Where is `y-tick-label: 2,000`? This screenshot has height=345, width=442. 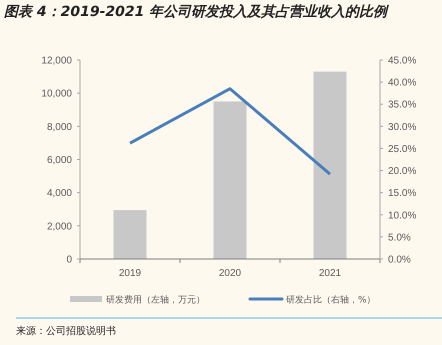
y-tick-label: 2,000 is located at coordinates (59, 226).